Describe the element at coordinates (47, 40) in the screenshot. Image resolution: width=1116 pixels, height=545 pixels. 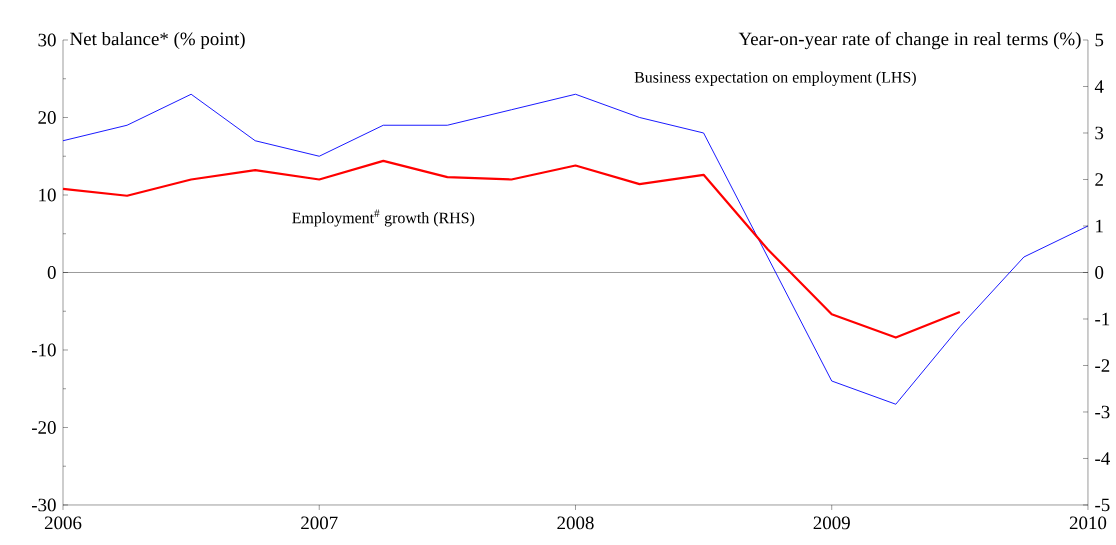
I see `y-tick-label: 30` at that location.